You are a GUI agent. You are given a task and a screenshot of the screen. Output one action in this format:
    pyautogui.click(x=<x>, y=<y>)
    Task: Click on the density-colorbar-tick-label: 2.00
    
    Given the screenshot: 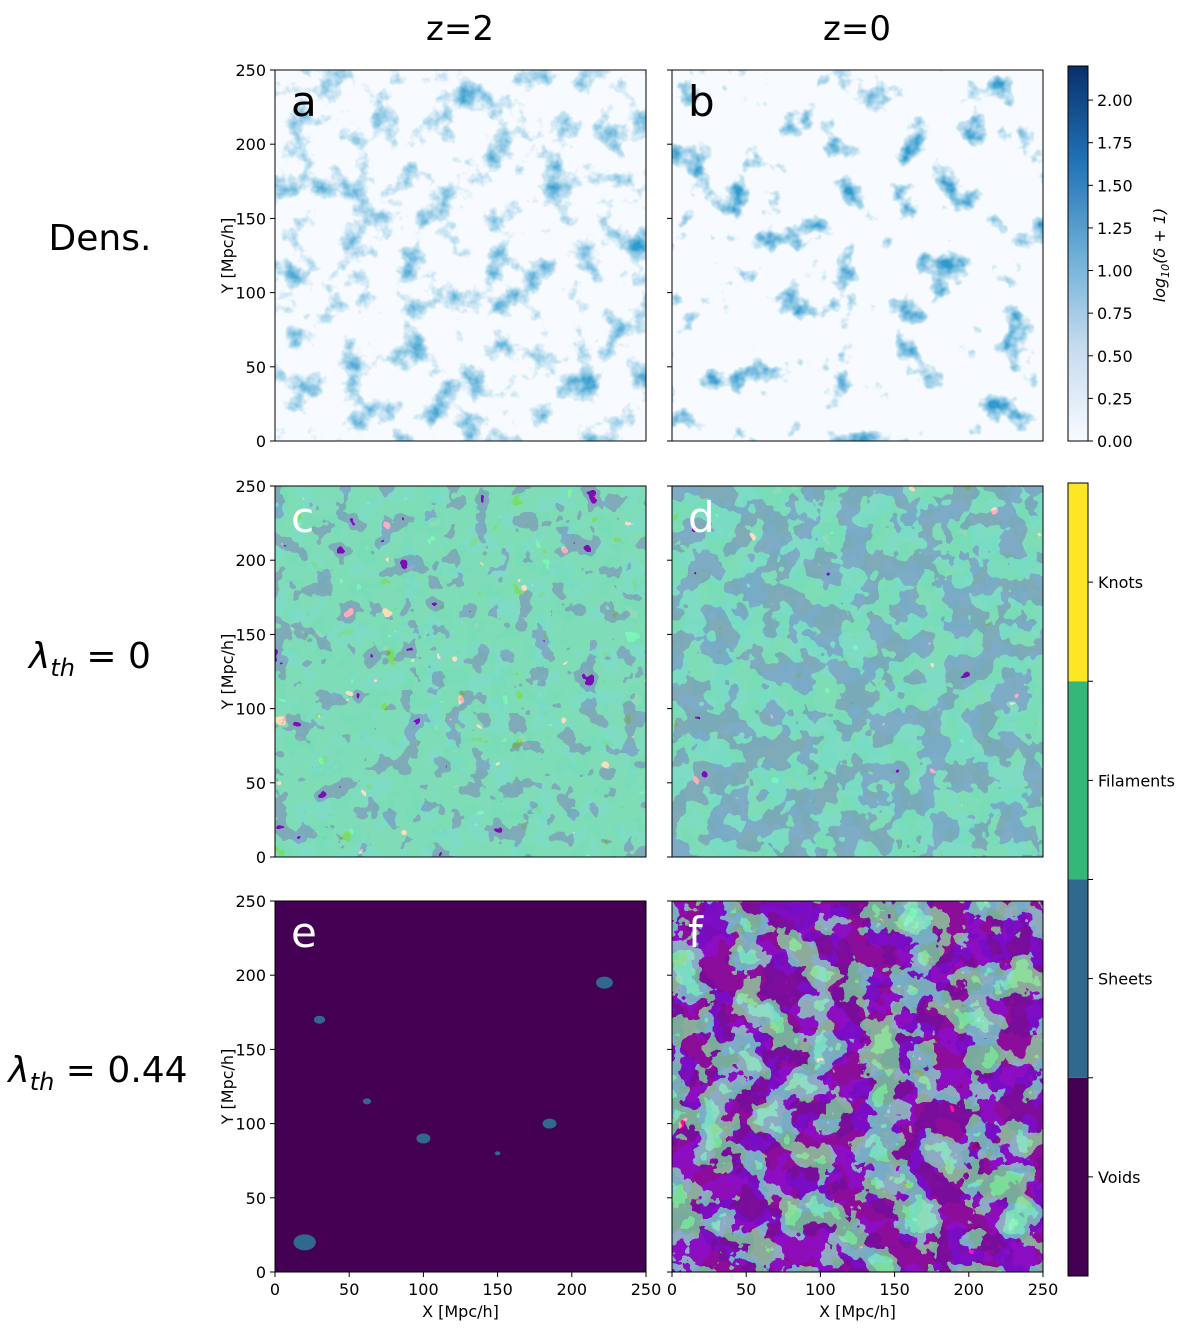 What is the action you would take?
    pyautogui.click(x=1115, y=100)
    